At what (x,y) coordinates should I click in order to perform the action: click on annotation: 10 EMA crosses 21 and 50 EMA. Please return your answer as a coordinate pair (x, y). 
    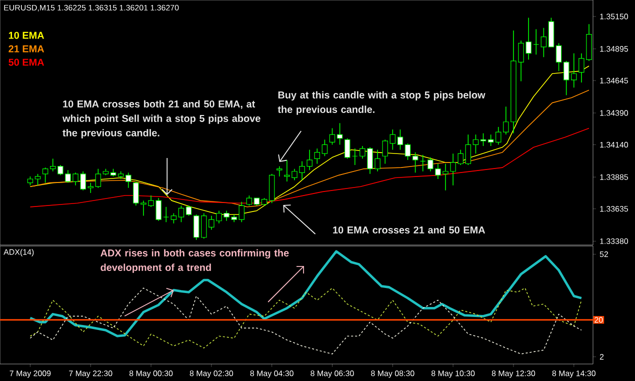
    Looking at the image, I should click on (409, 230).